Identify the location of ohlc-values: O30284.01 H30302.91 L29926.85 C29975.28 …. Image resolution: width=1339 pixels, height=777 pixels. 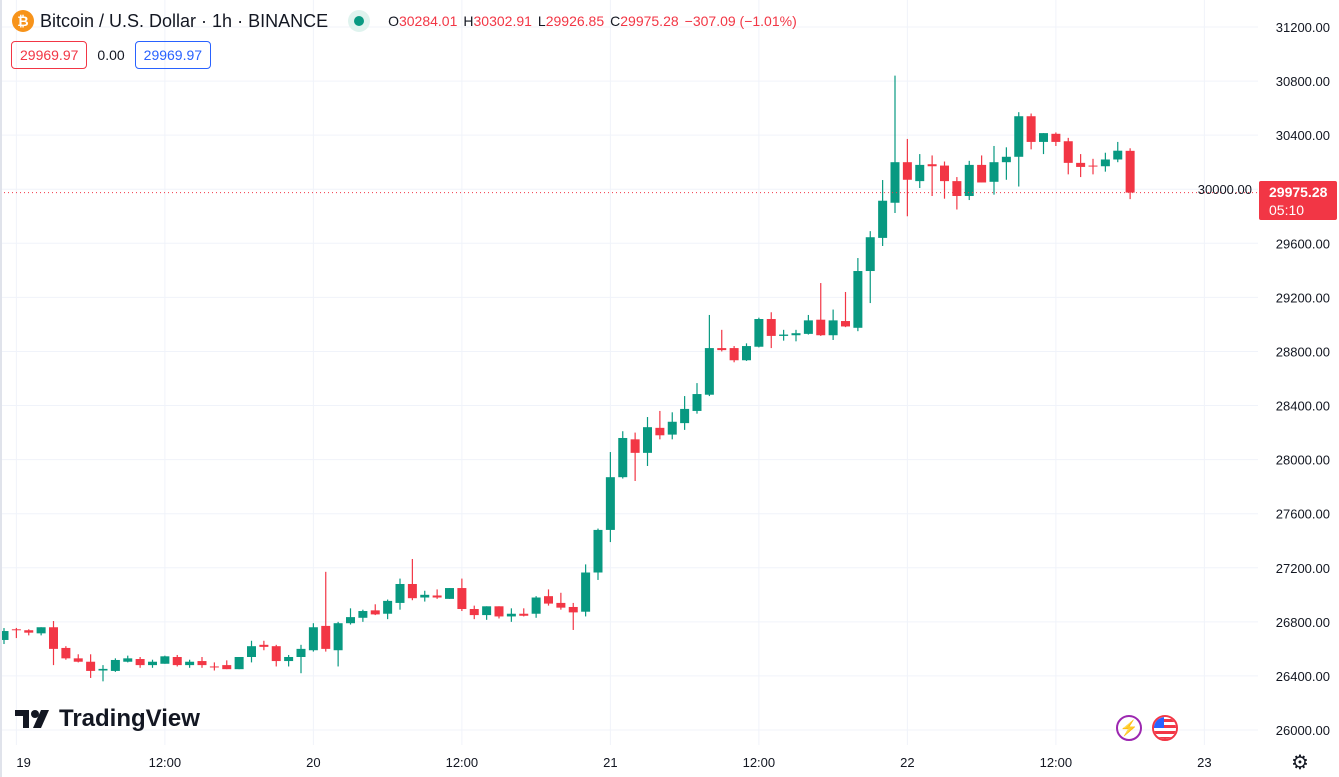
(592, 21).